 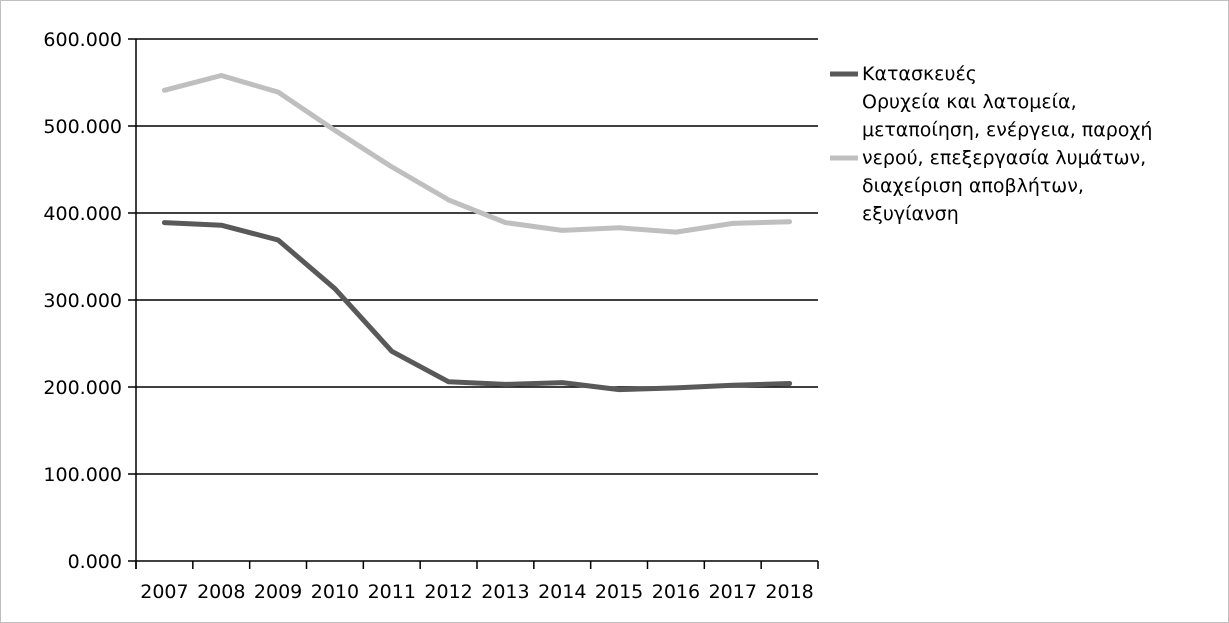 What do you see at coordinates (910, 214) in the screenshot?
I see `legend-label-2: εξυγίανση` at bounding box center [910, 214].